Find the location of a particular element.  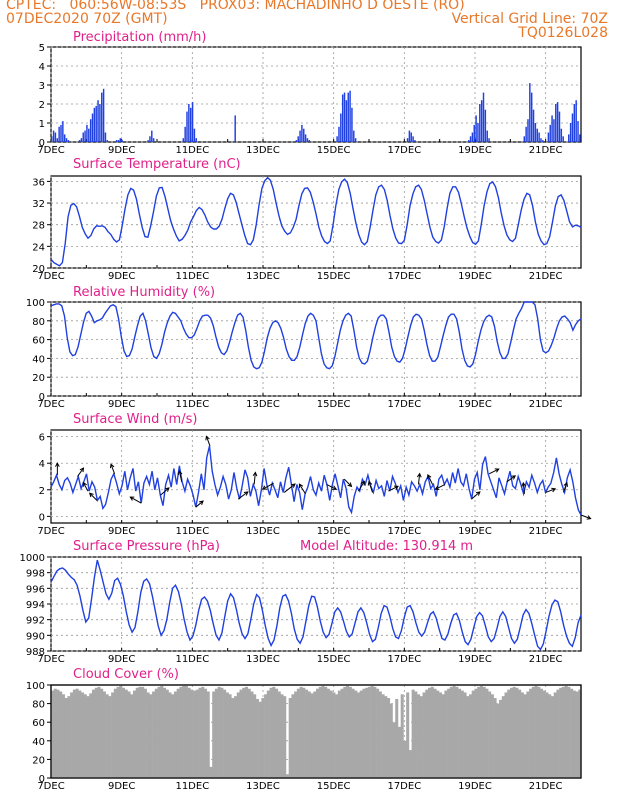

y-tick-label: 996 is located at coordinates (35, 589).